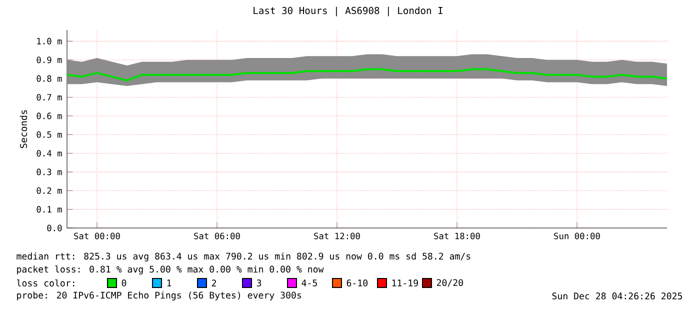 This screenshot has width=697, height=310. I want to click on legend-label: 1, so click(169, 283).